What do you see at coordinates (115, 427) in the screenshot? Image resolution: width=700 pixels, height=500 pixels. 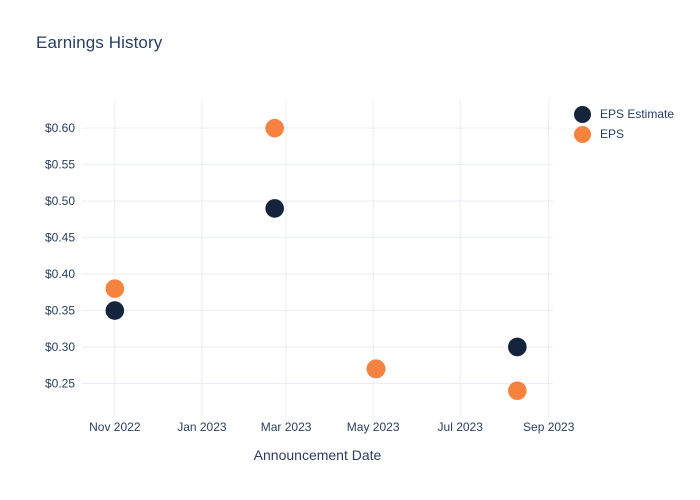 I see `x-tick-label: Nov 2022` at bounding box center [115, 427].